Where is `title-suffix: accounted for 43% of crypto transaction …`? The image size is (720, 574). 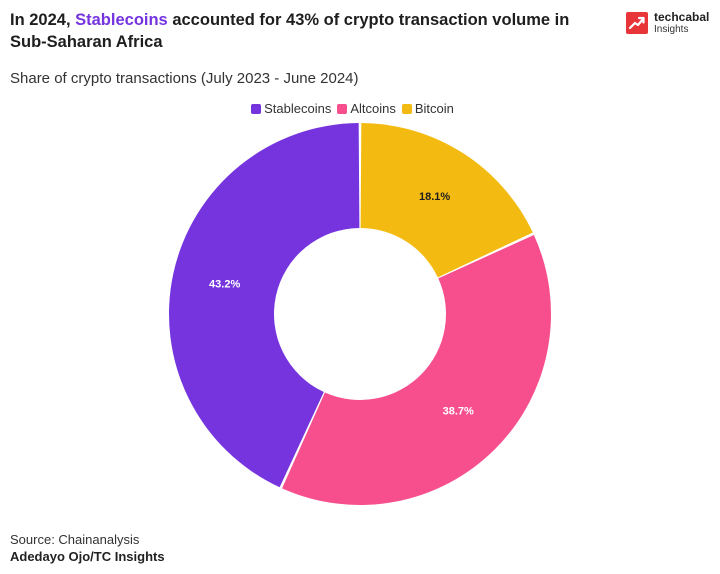 title-suffix: accounted for 43% of crypto transaction … is located at coordinates (290, 31).